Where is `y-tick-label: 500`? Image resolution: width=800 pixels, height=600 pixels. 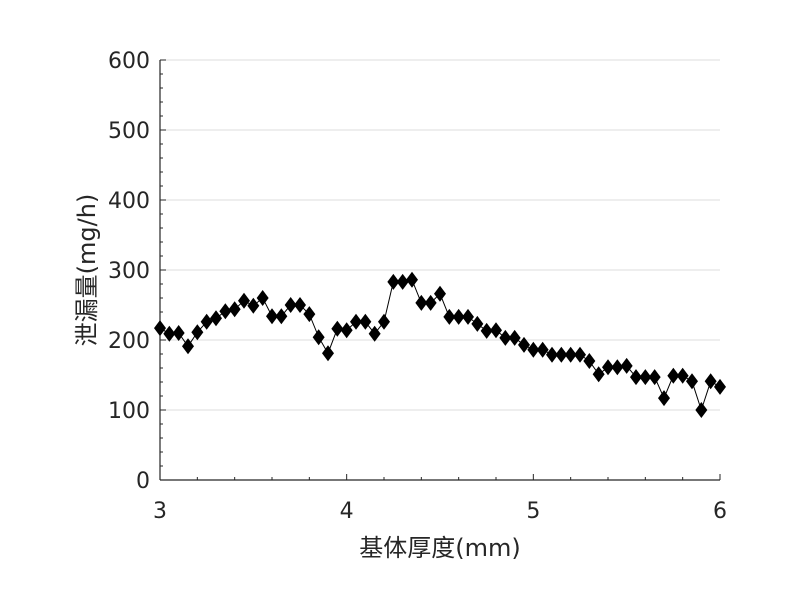
y-tick-label: 500 is located at coordinates (129, 131).